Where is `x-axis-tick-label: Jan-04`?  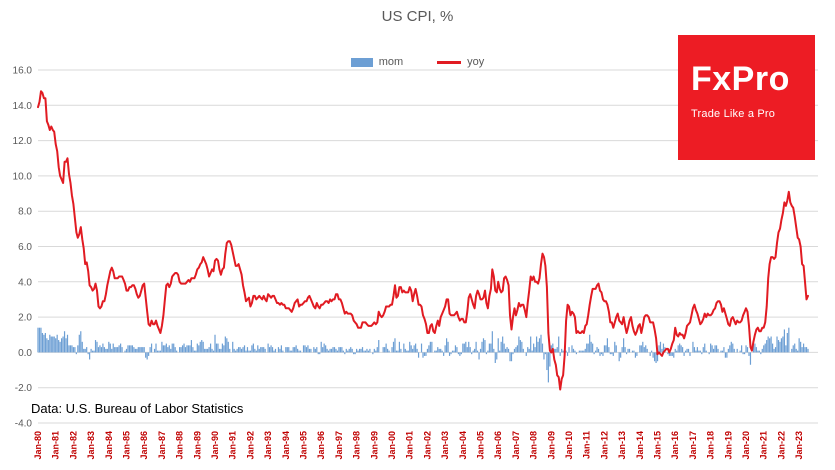
x-axis-tick-label: Jan-04 is located at coordinates (463, 445).